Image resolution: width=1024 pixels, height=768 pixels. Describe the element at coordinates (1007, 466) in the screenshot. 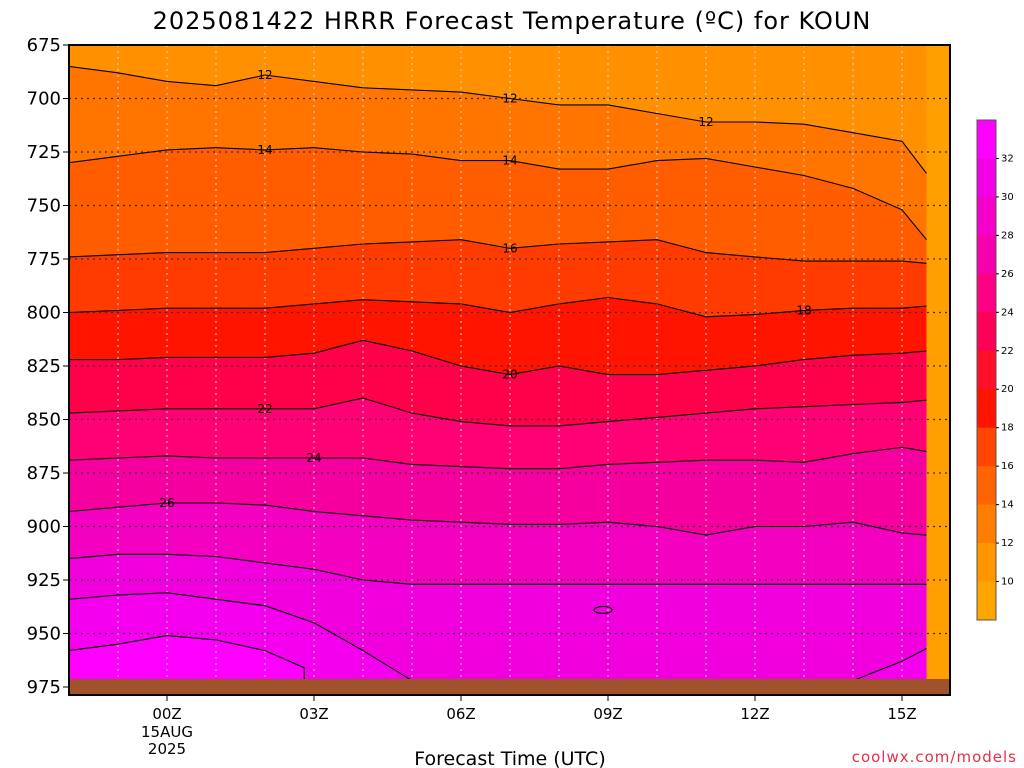

I see `colorbar-label-16: 16` at that location.